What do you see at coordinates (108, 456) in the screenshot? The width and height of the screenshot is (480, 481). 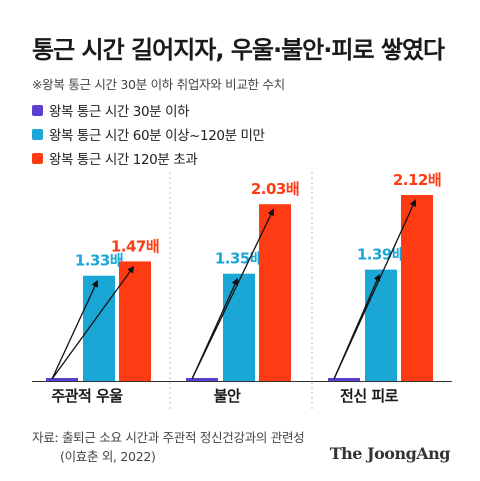 I see `source-line-2: (이효춘 외, 2022)` at bounding box center [108, 456].